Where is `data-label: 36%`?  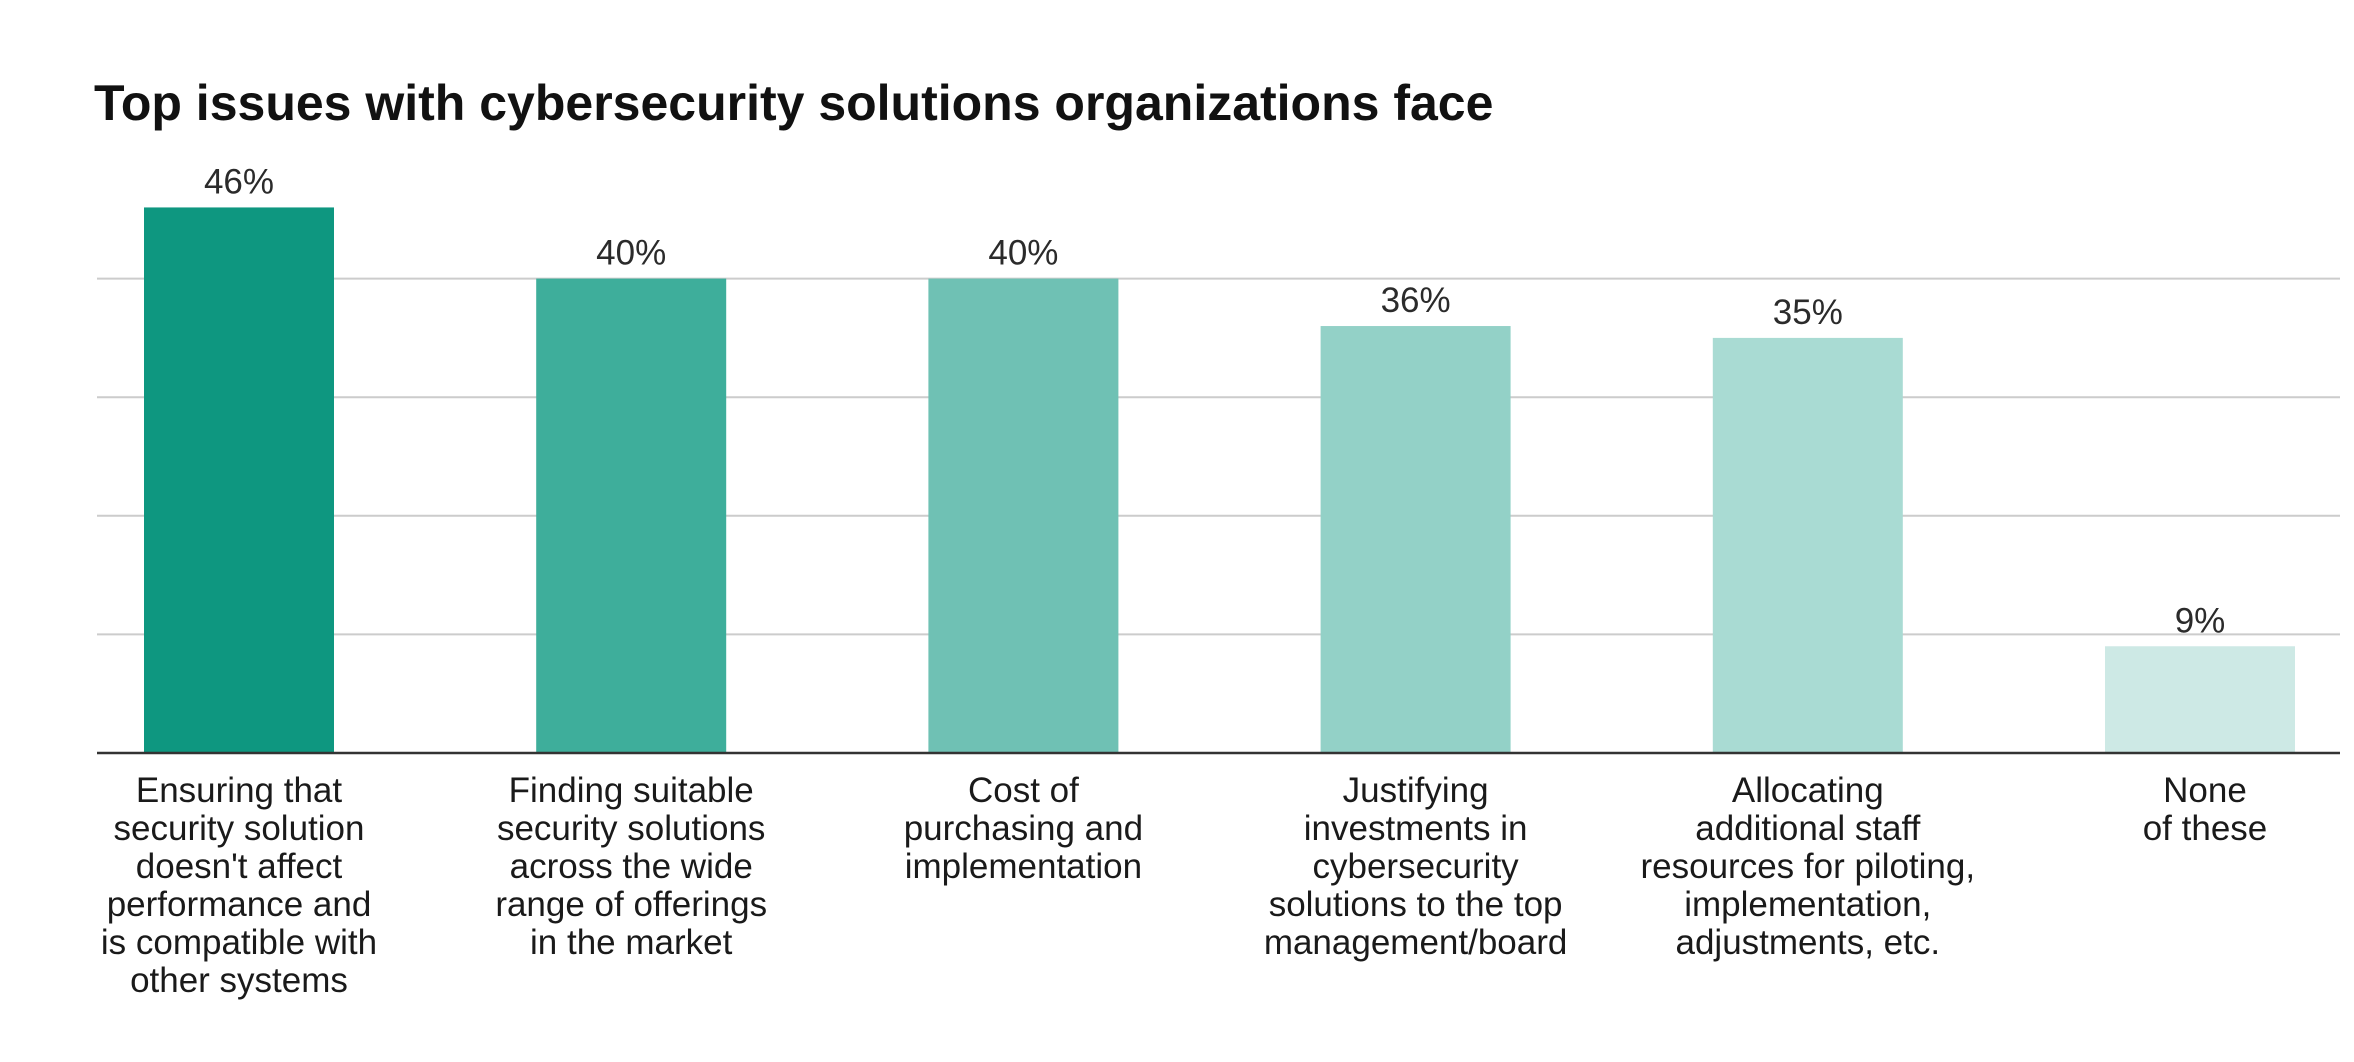
data-label: 36% is located at coordinates (1416, 300).